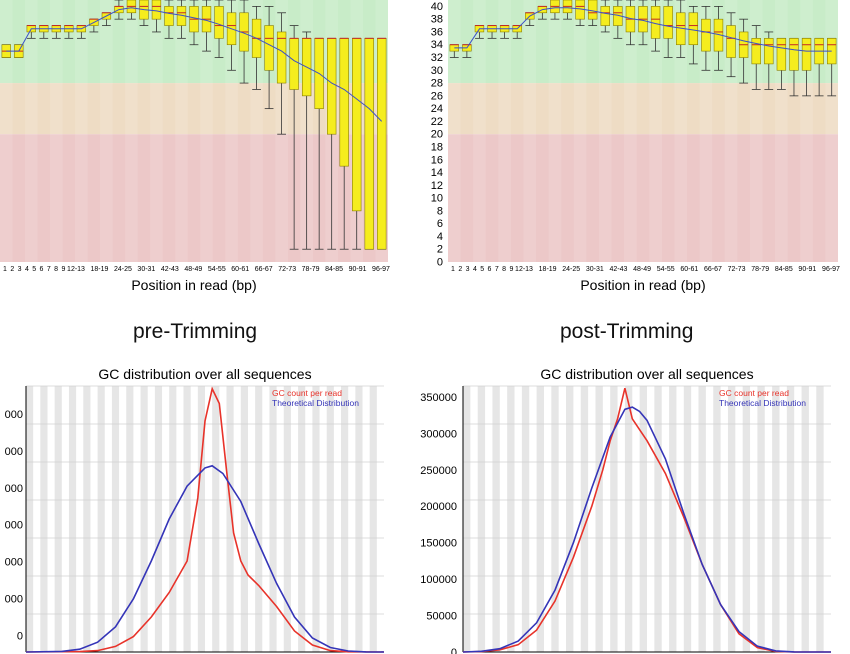 This screenshot has height=654, width=850. I want to click on x-tick-label: 72-73, so click(287, 269).